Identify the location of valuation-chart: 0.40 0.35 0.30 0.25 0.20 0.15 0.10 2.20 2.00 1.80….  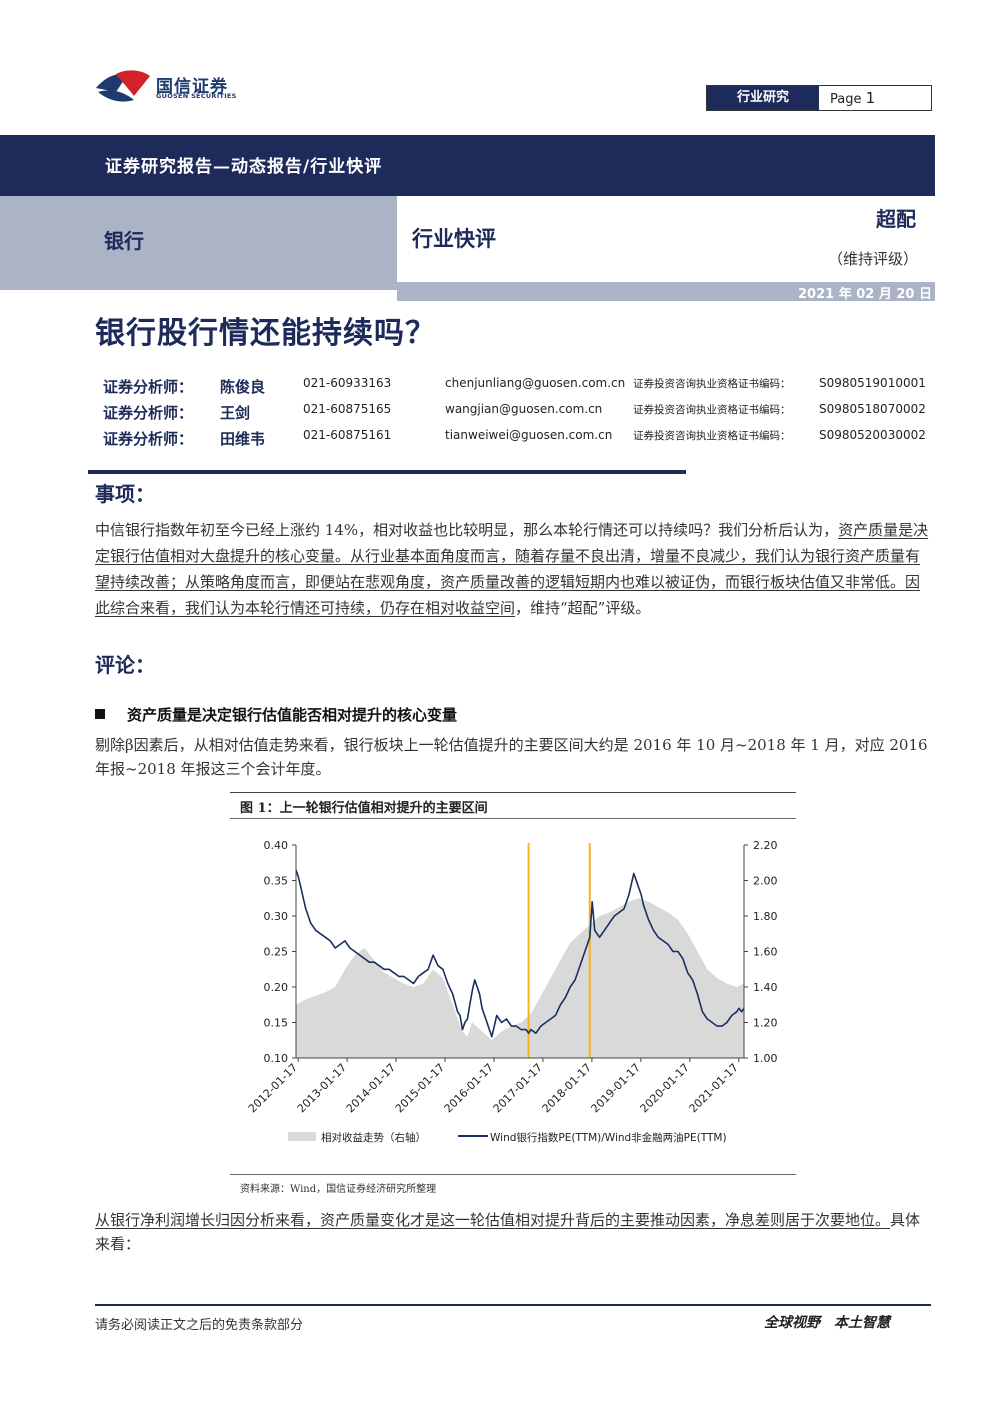
(512, 991).